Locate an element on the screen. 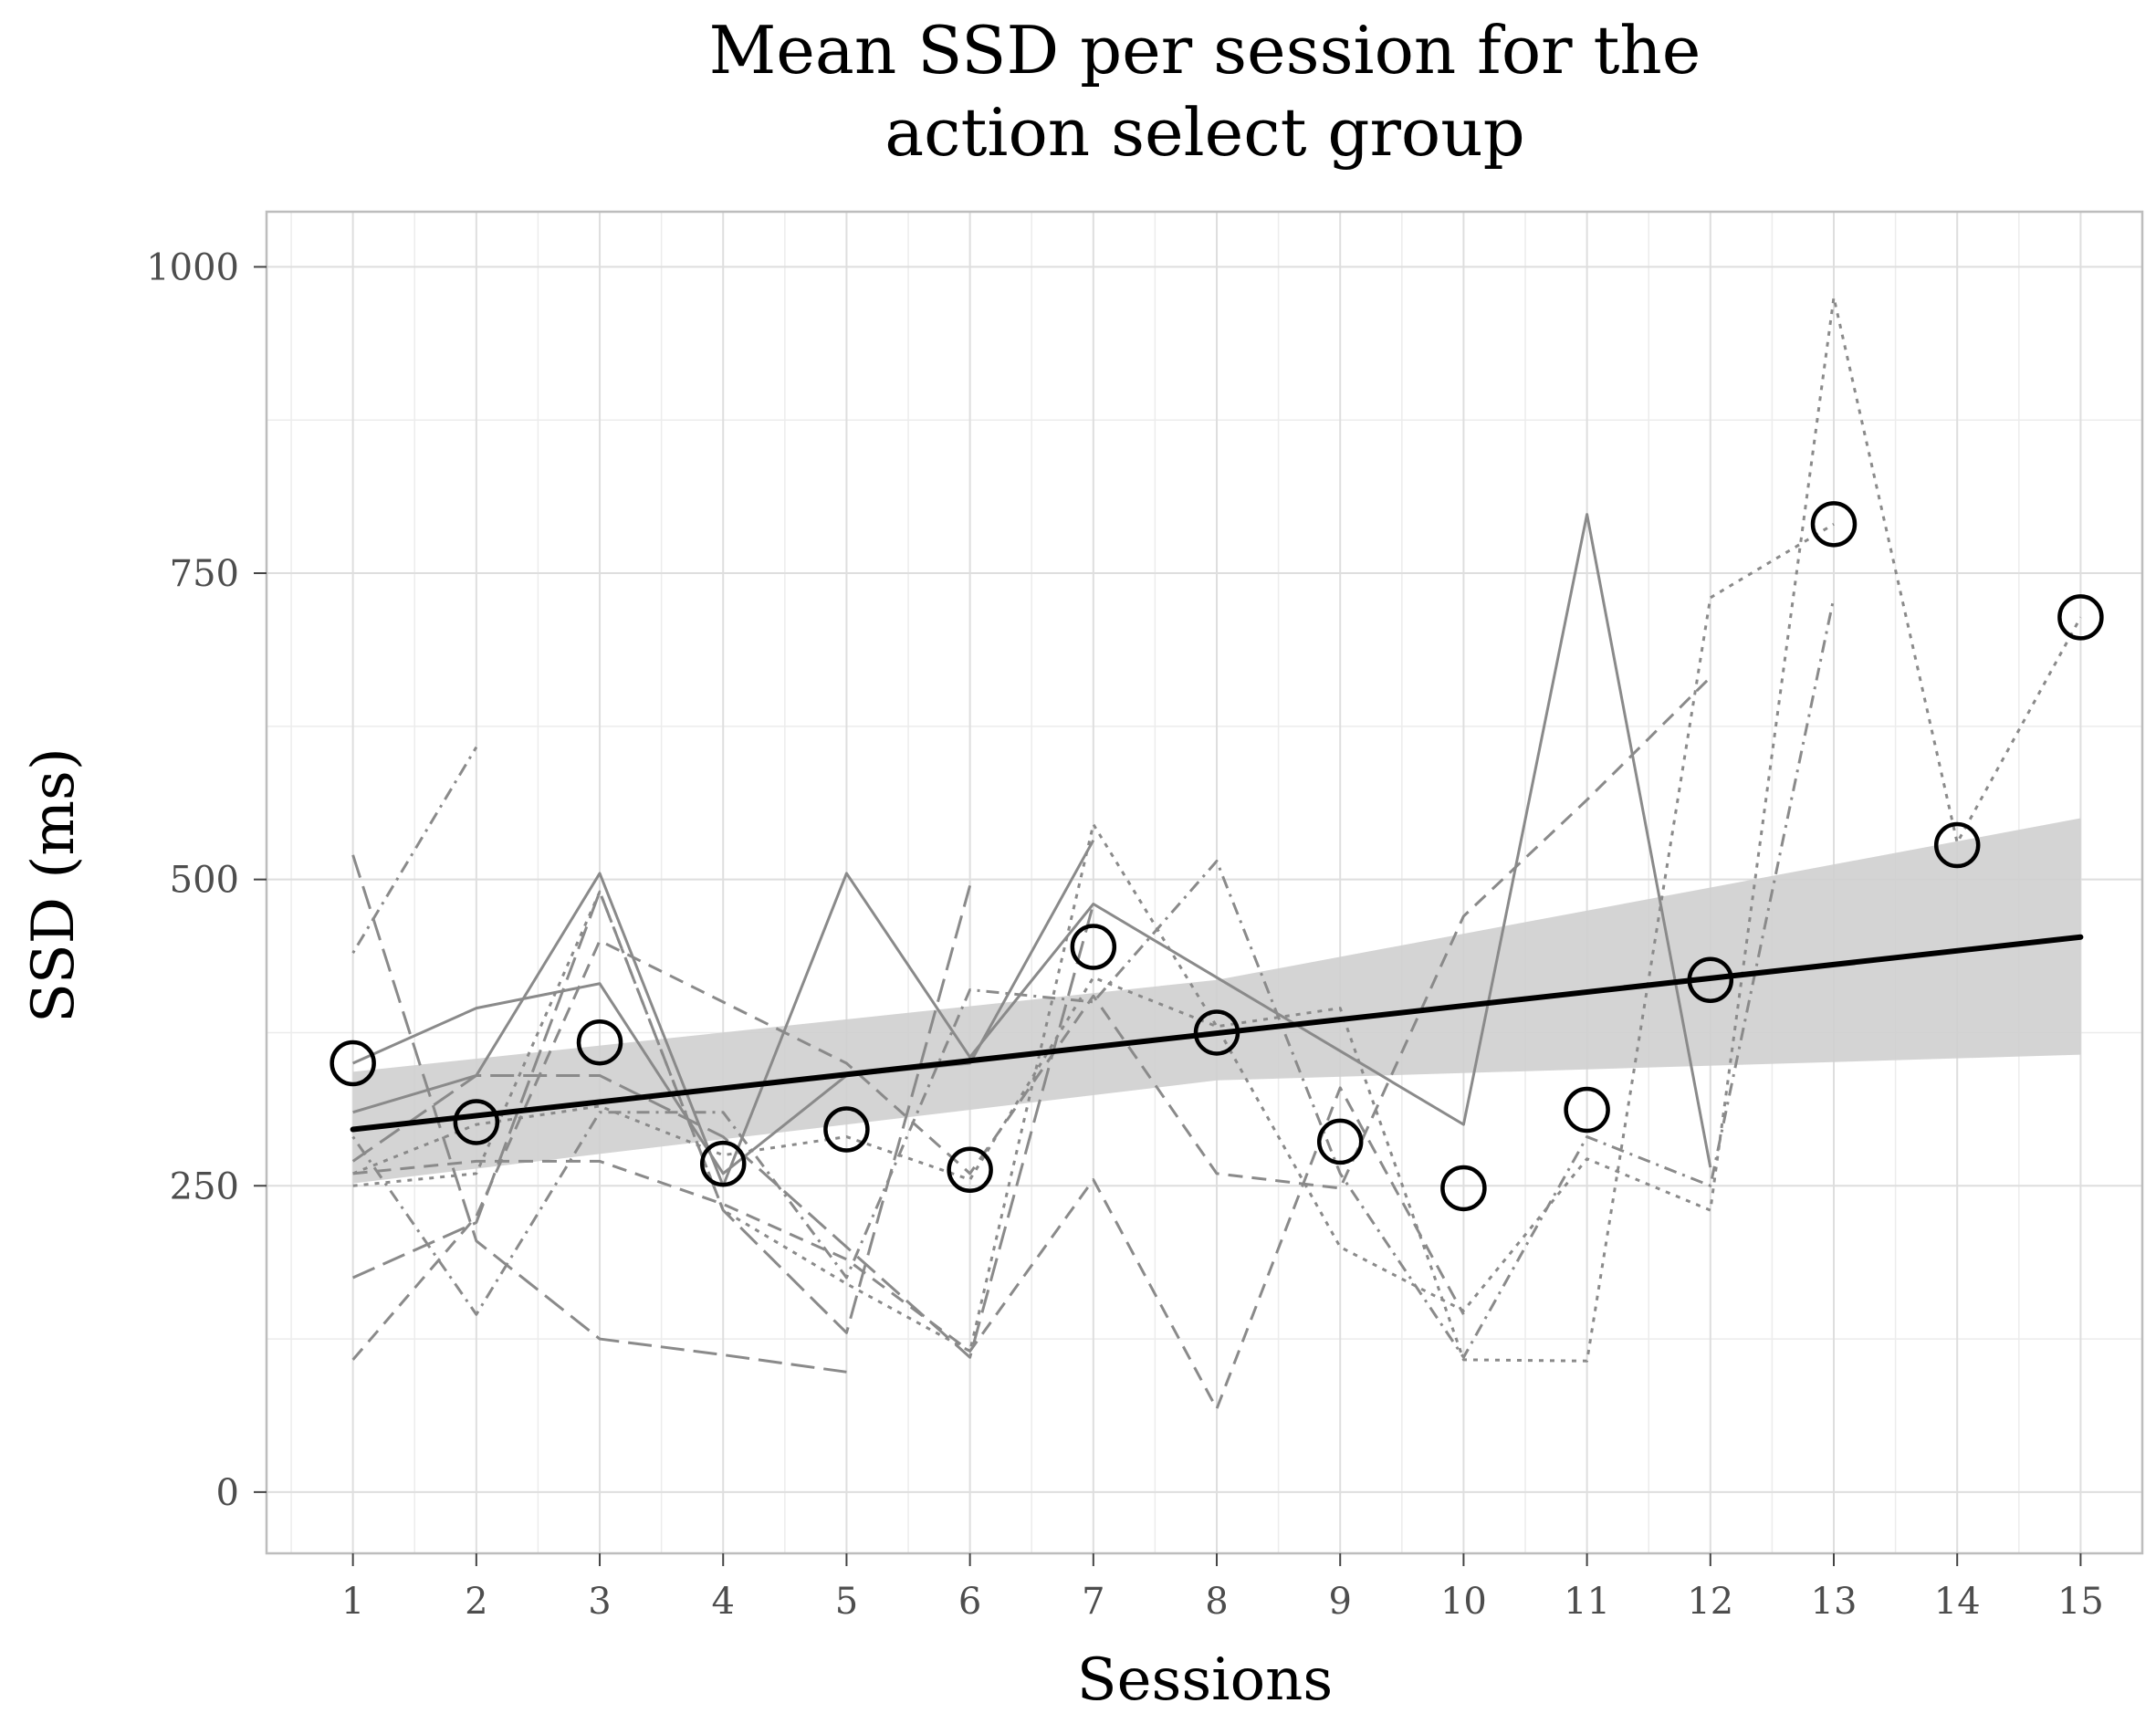 The height and width of the screenshot is (1724, 2156). x-axis-tick-label: 7 is located at coordinates (1093, 1602).